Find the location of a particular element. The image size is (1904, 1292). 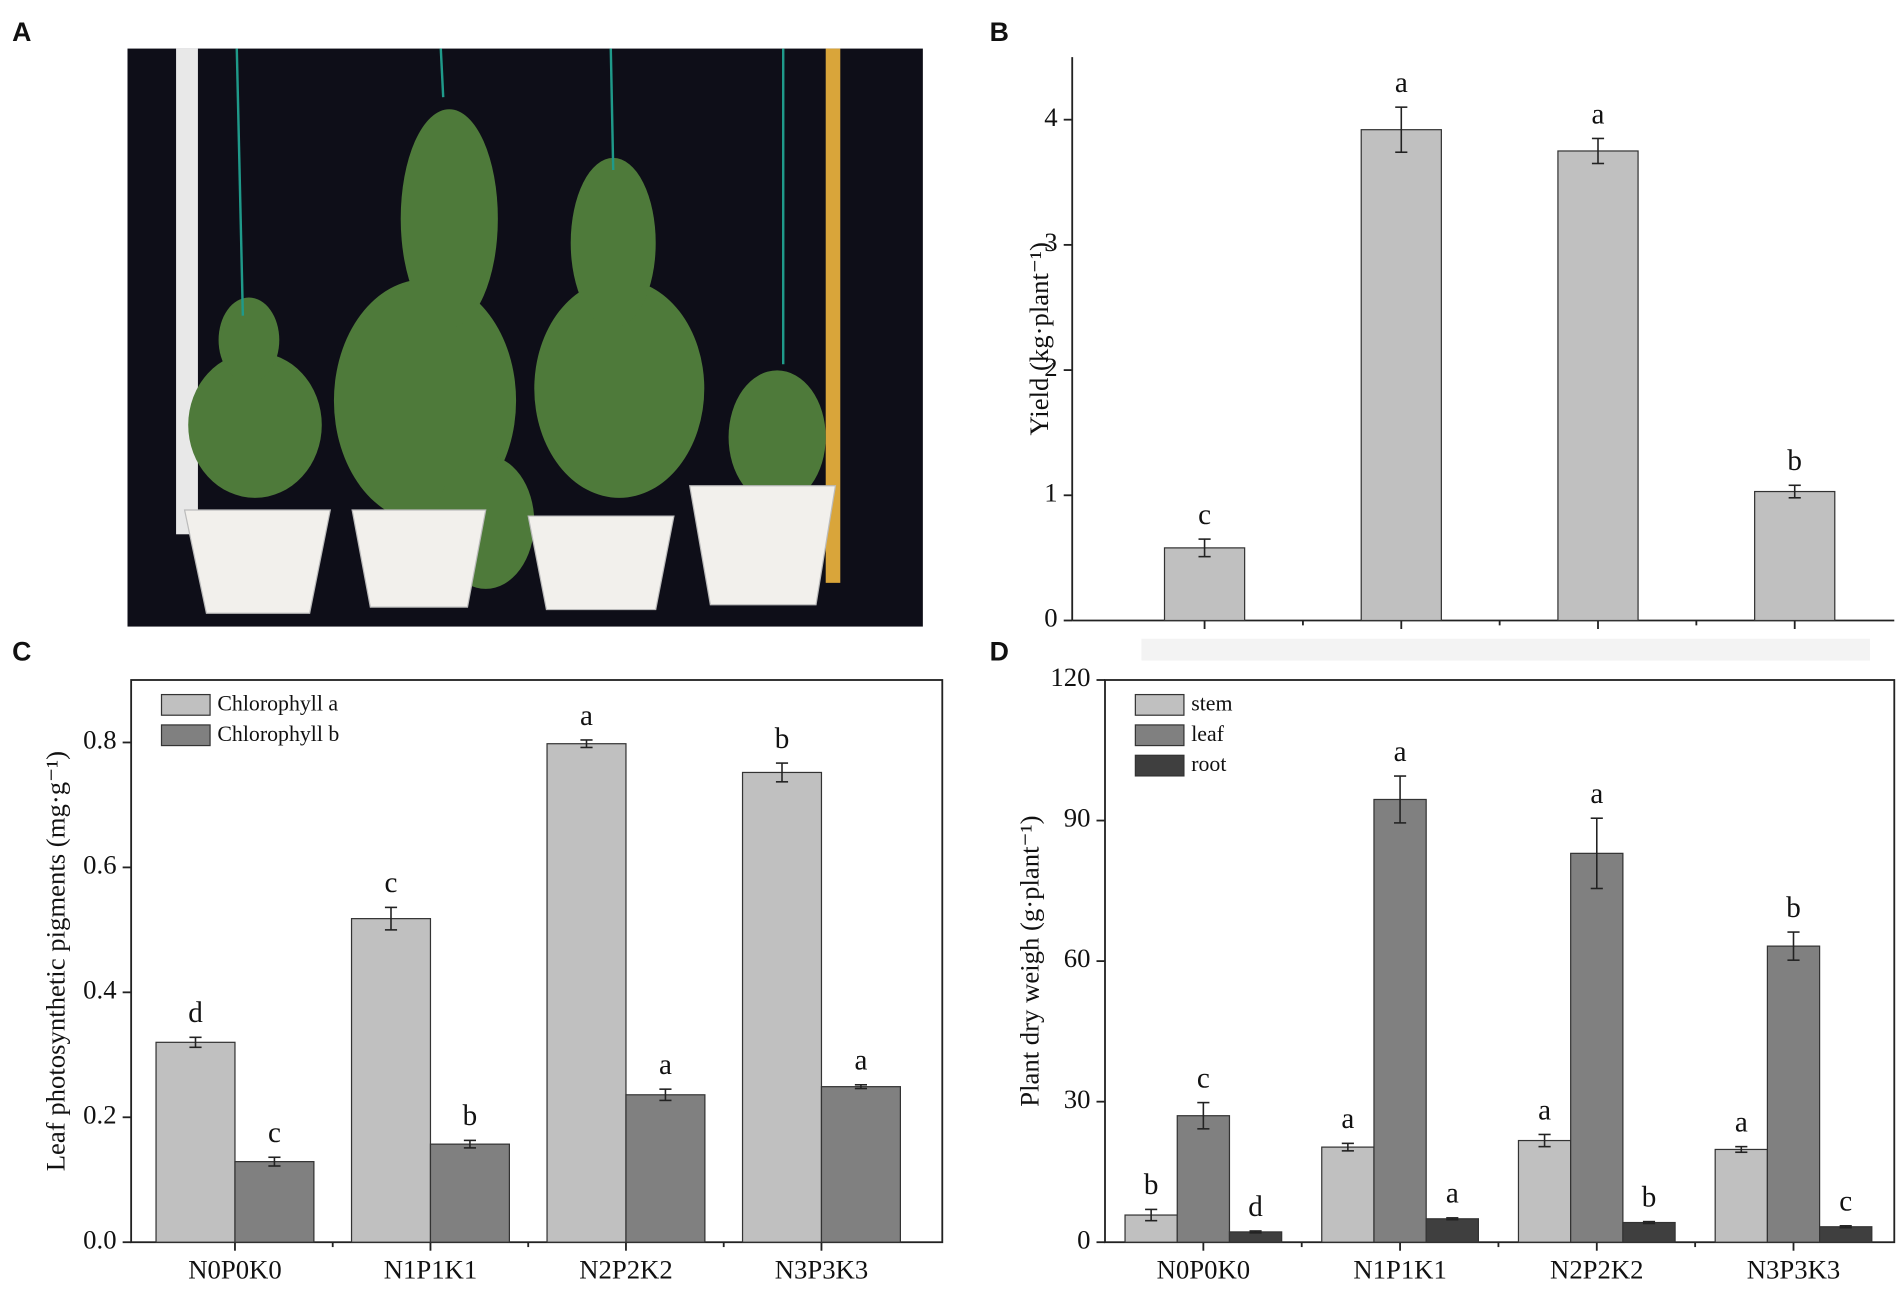

y-tick-label: 120 is located at coordinates (1070, 677).